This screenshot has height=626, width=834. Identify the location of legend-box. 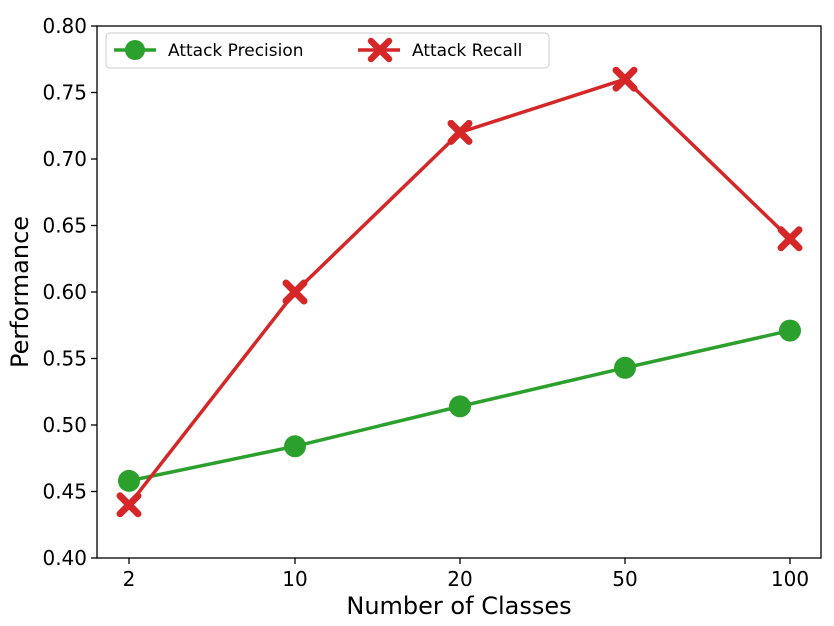
(327, 50).